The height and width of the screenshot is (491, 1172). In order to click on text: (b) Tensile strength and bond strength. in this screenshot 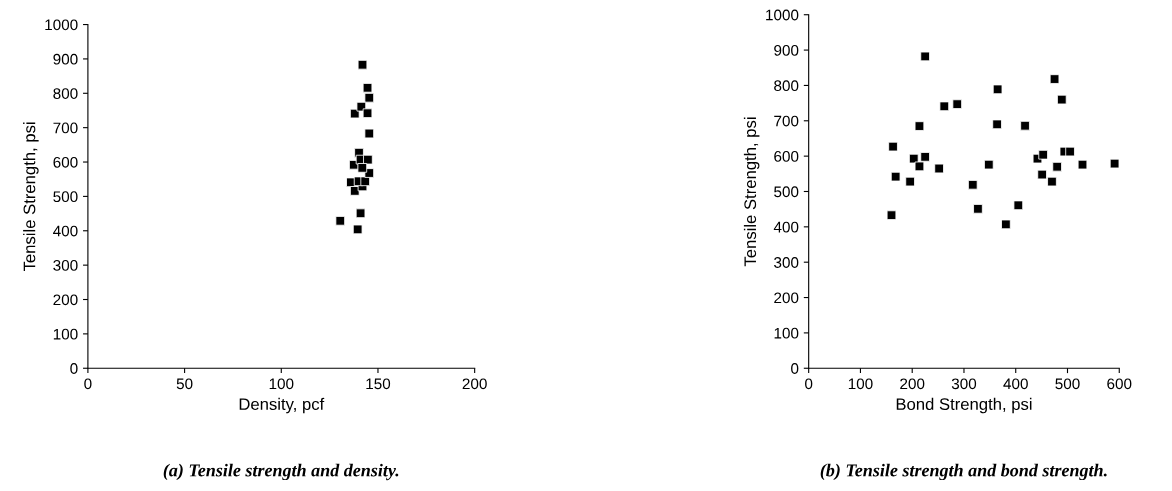, I will do `click(963, 472)`.